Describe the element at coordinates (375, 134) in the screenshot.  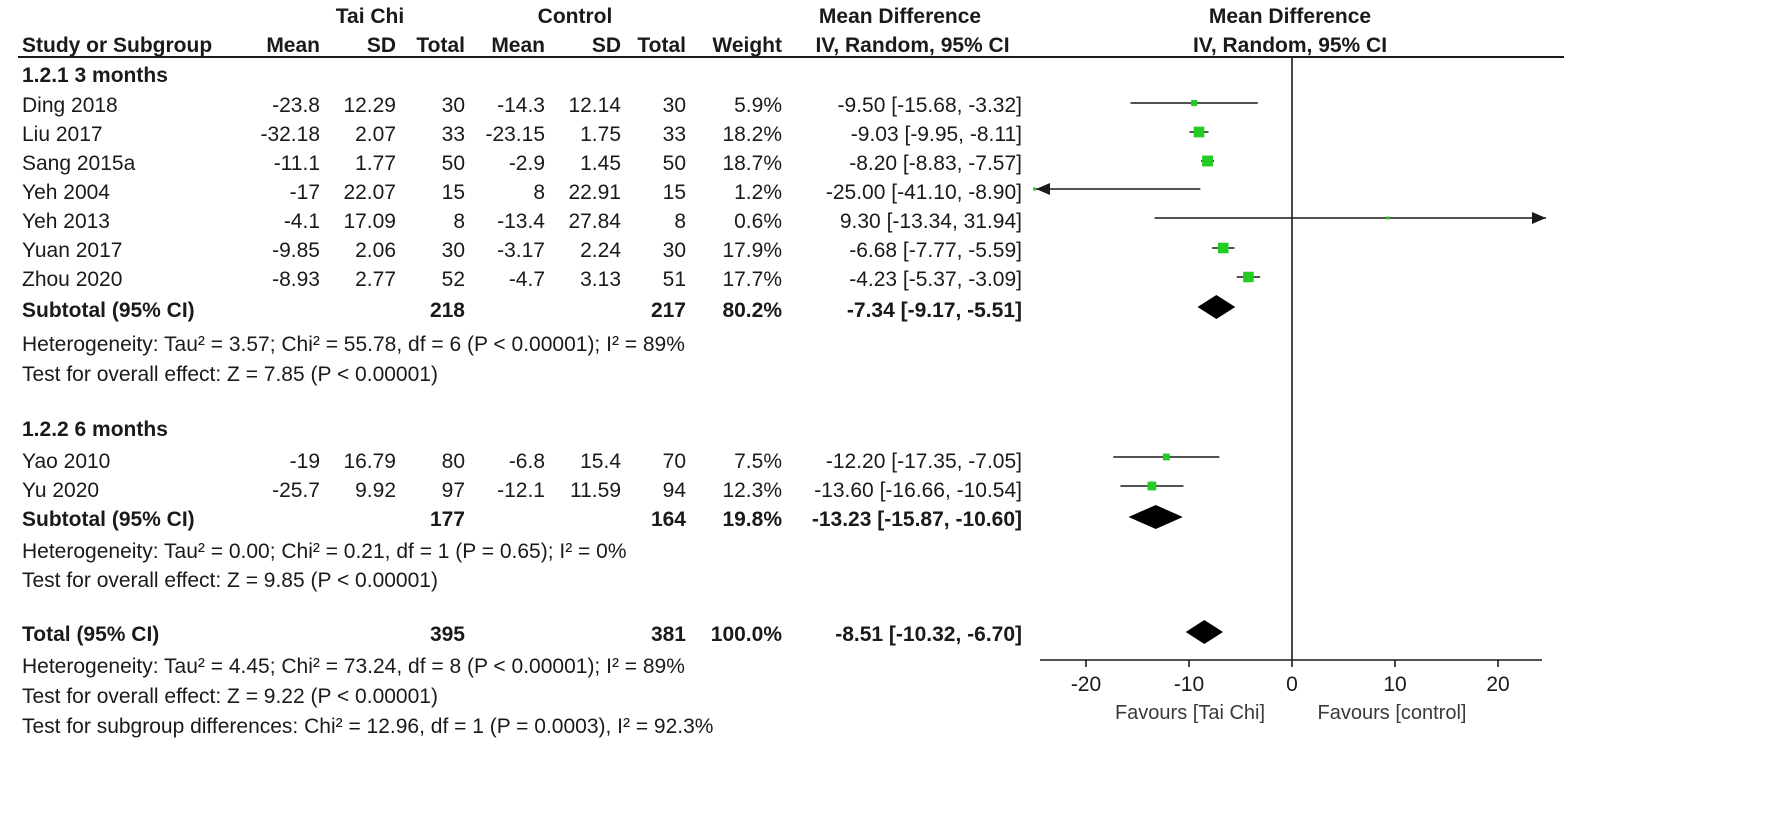
I see `sd1: 2.07` at that location.